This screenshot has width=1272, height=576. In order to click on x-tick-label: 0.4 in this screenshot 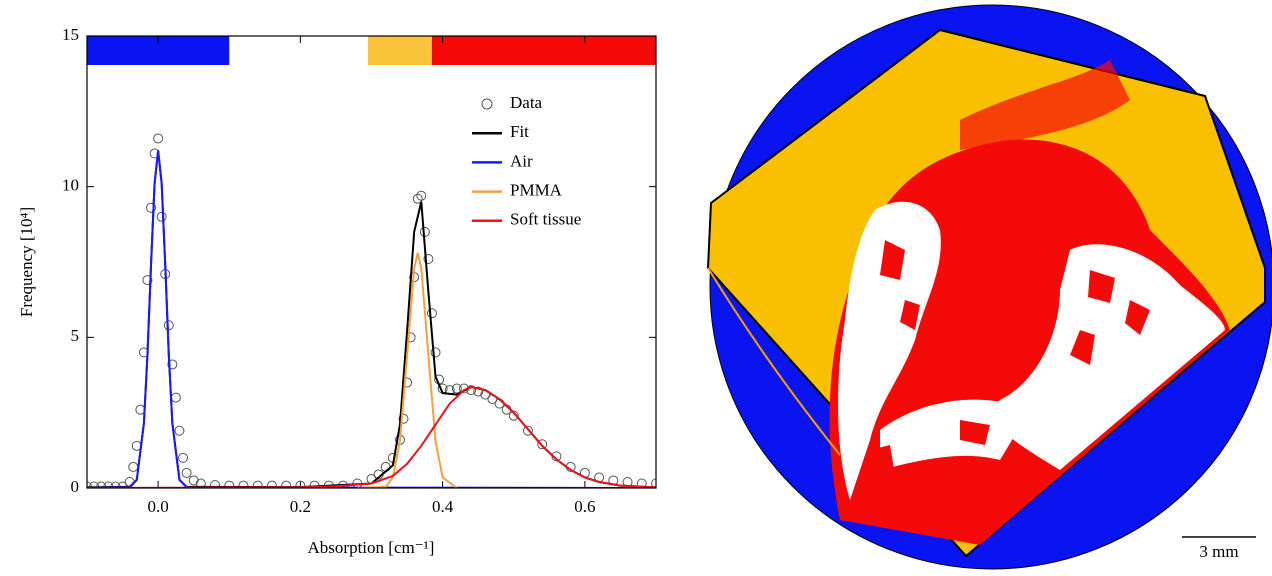, I will do `click(443, 506)`.